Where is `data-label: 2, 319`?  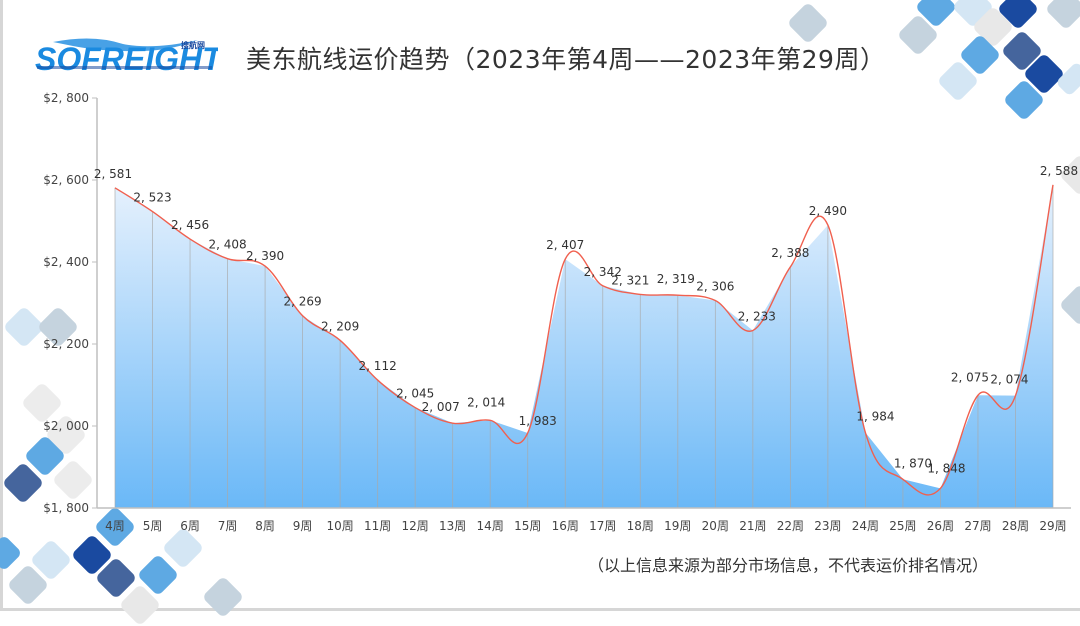 data-label: 2, 319 is located at coordinates (676, 279).